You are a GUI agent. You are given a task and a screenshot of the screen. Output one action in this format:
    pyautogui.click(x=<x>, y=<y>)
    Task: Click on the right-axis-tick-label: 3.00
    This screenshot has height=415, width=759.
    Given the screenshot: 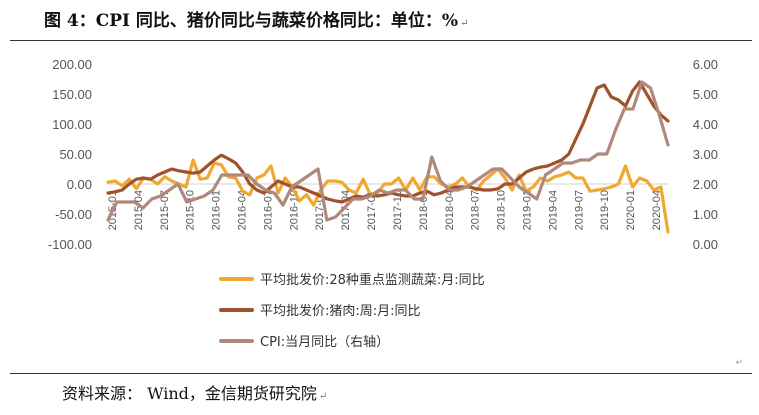 What is the action you would take?
    pyautogui.click(x=705, y=154)
    